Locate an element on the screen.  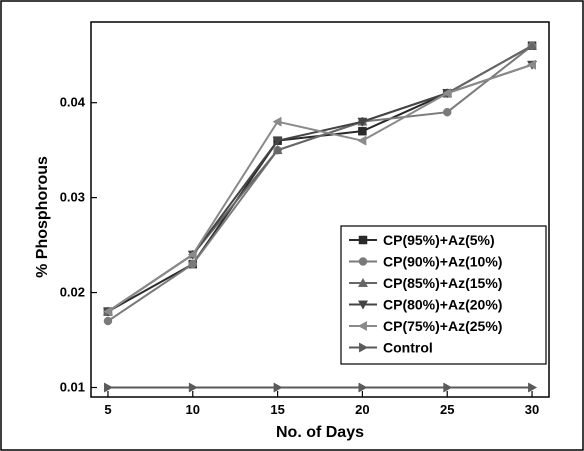
x-tick-label: 30 is located at coordinates (532, 409).